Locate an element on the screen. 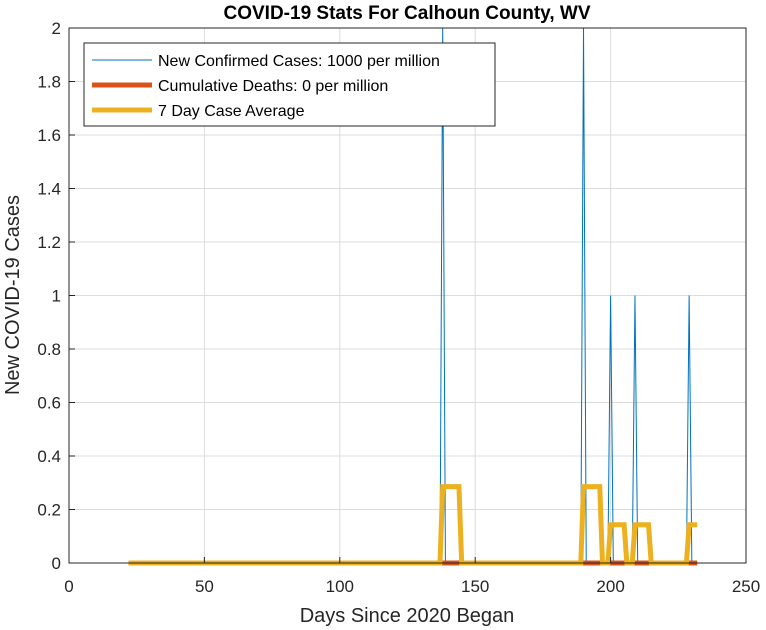 This screenshot has width=766, height=630. legend-label-7-day-average: 7 Day Case Average is located at coordinates (231, 111).